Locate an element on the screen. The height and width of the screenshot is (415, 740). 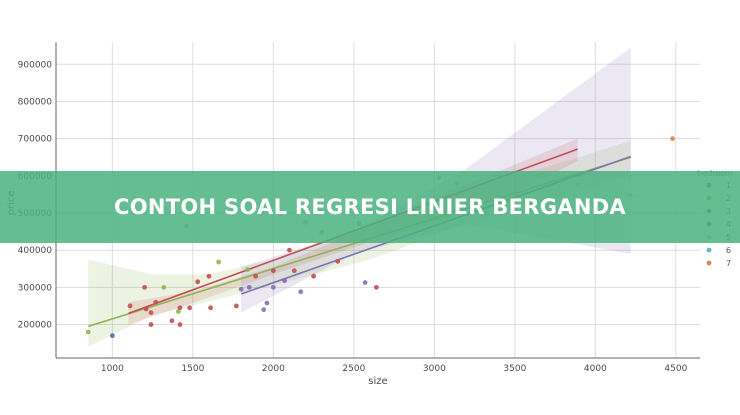
x-tick-label: 4000 is located at coordinates (595, 369).